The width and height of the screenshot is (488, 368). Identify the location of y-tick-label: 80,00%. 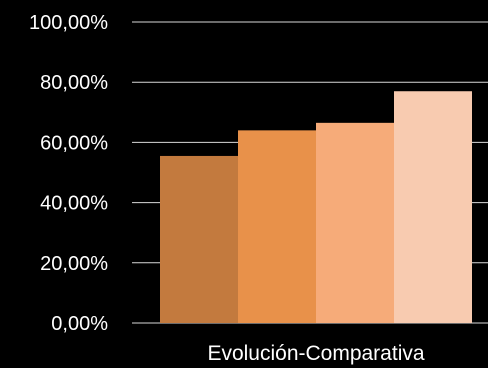
(74, 83).